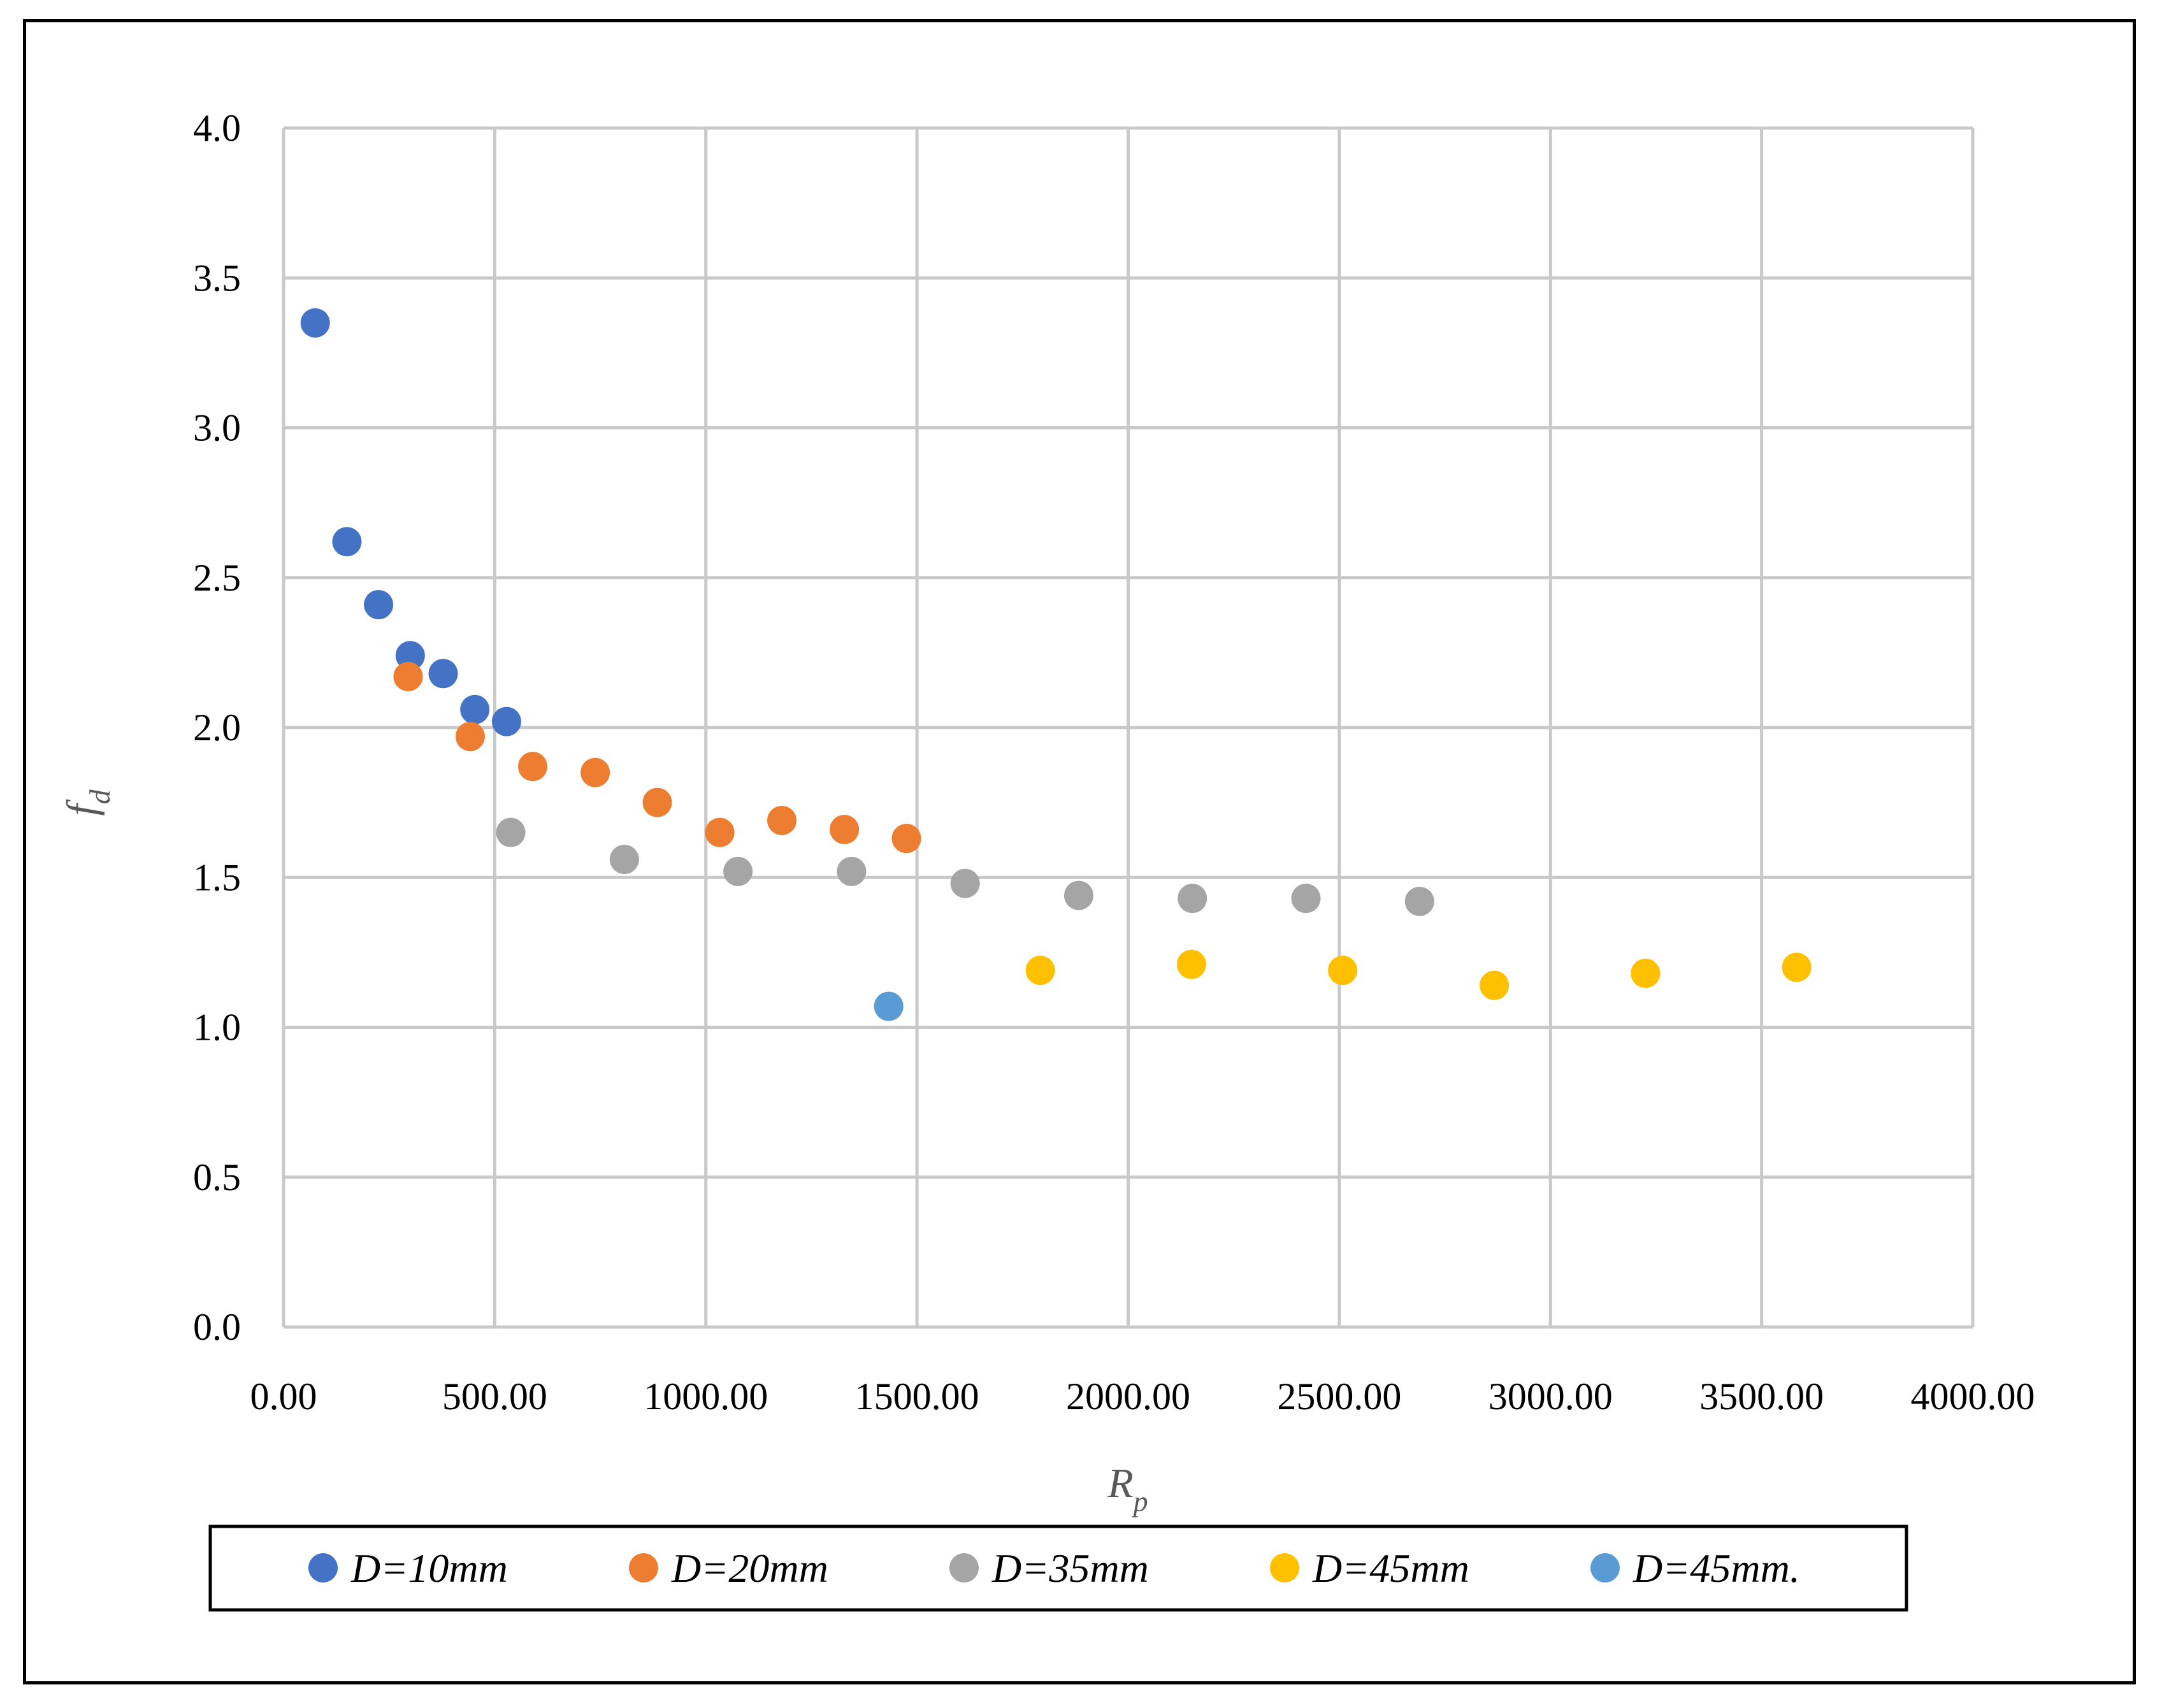  What do you see at coordinates (1120, 1483) in the screenshot?
I see `x-axis-title-main: R` at bounding box center [1120, 1483].